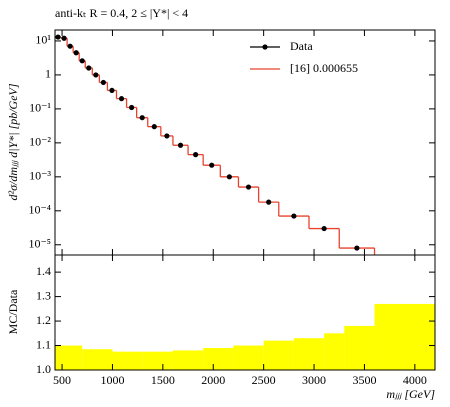 Image resolution: width=450 pixels, height=407 pixels. I want to click on y-axis-label: d²σ/dmⱼⱼⱼ d|Y*| [pb/GeV], so click(13, 141).